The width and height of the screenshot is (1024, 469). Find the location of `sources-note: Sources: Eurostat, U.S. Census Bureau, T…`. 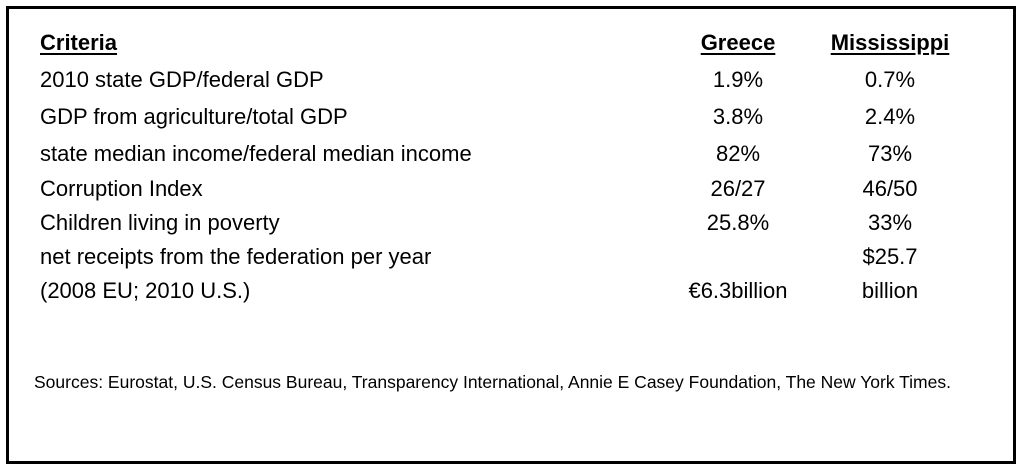

sources-note: Sources: Eurostat, U.S. Census Bureau, T… is located at coordinates (492, 382).